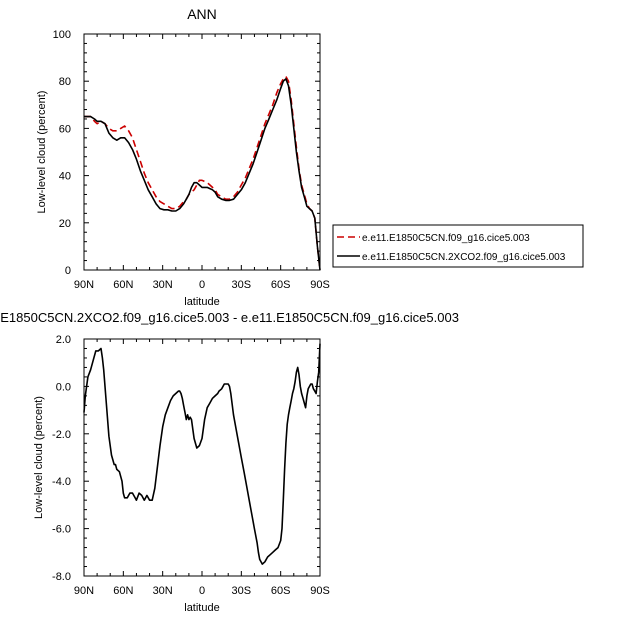 This screenshot has width=619, height=621. What do you see at coordinates (68, 271) in the screenshot?
I see `chart1-y-tick-label: 0` at bounding box center [68, 271].